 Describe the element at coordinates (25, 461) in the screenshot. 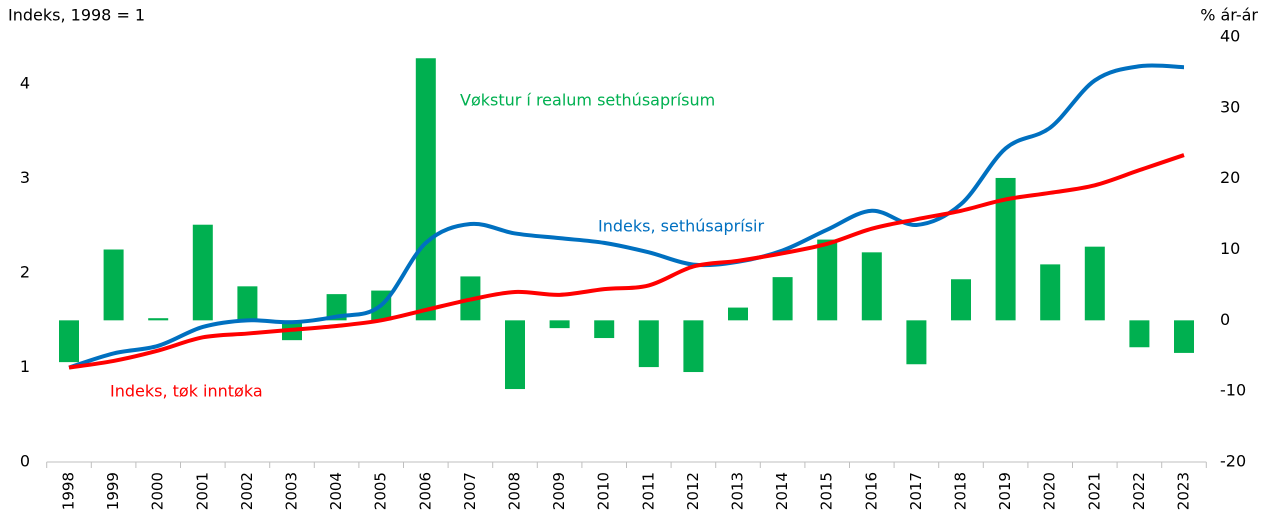

I see `y-tick-label: 0` at that location.